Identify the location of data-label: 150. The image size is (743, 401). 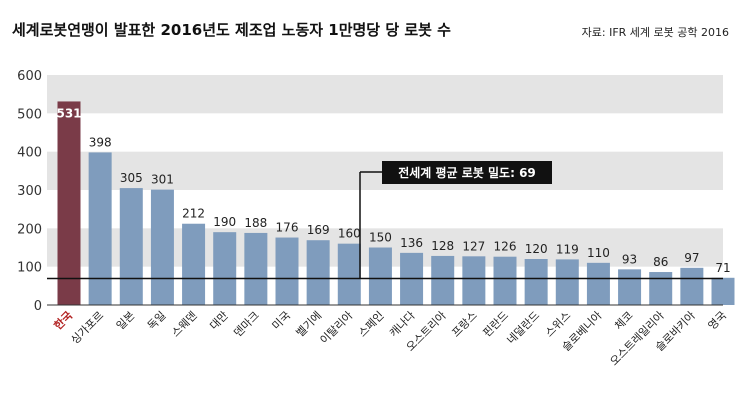
(380, 238).